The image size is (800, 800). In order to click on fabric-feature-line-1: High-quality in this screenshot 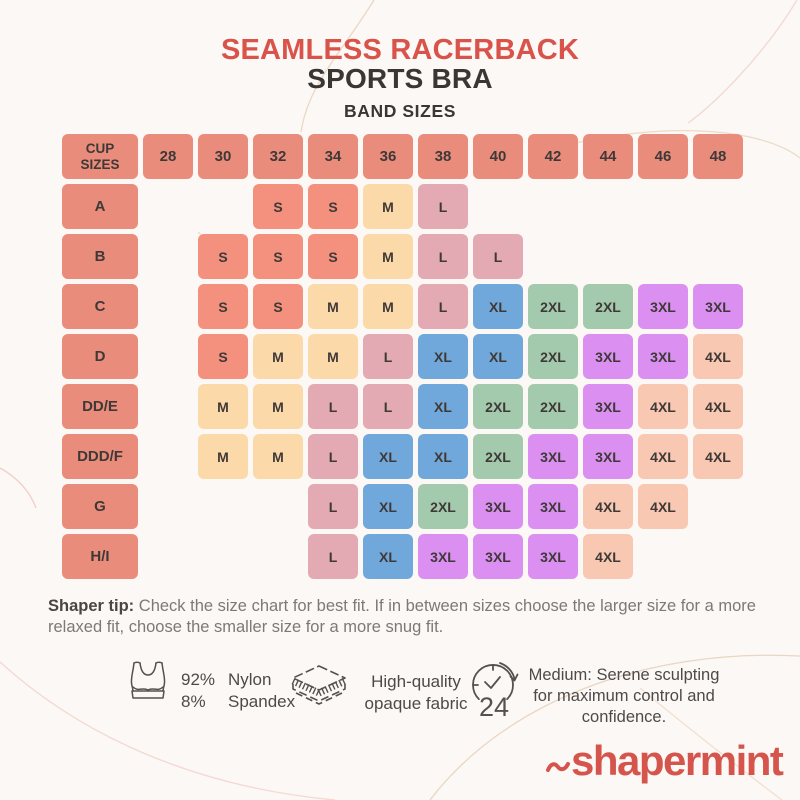, I will do `click(416, 681)`.